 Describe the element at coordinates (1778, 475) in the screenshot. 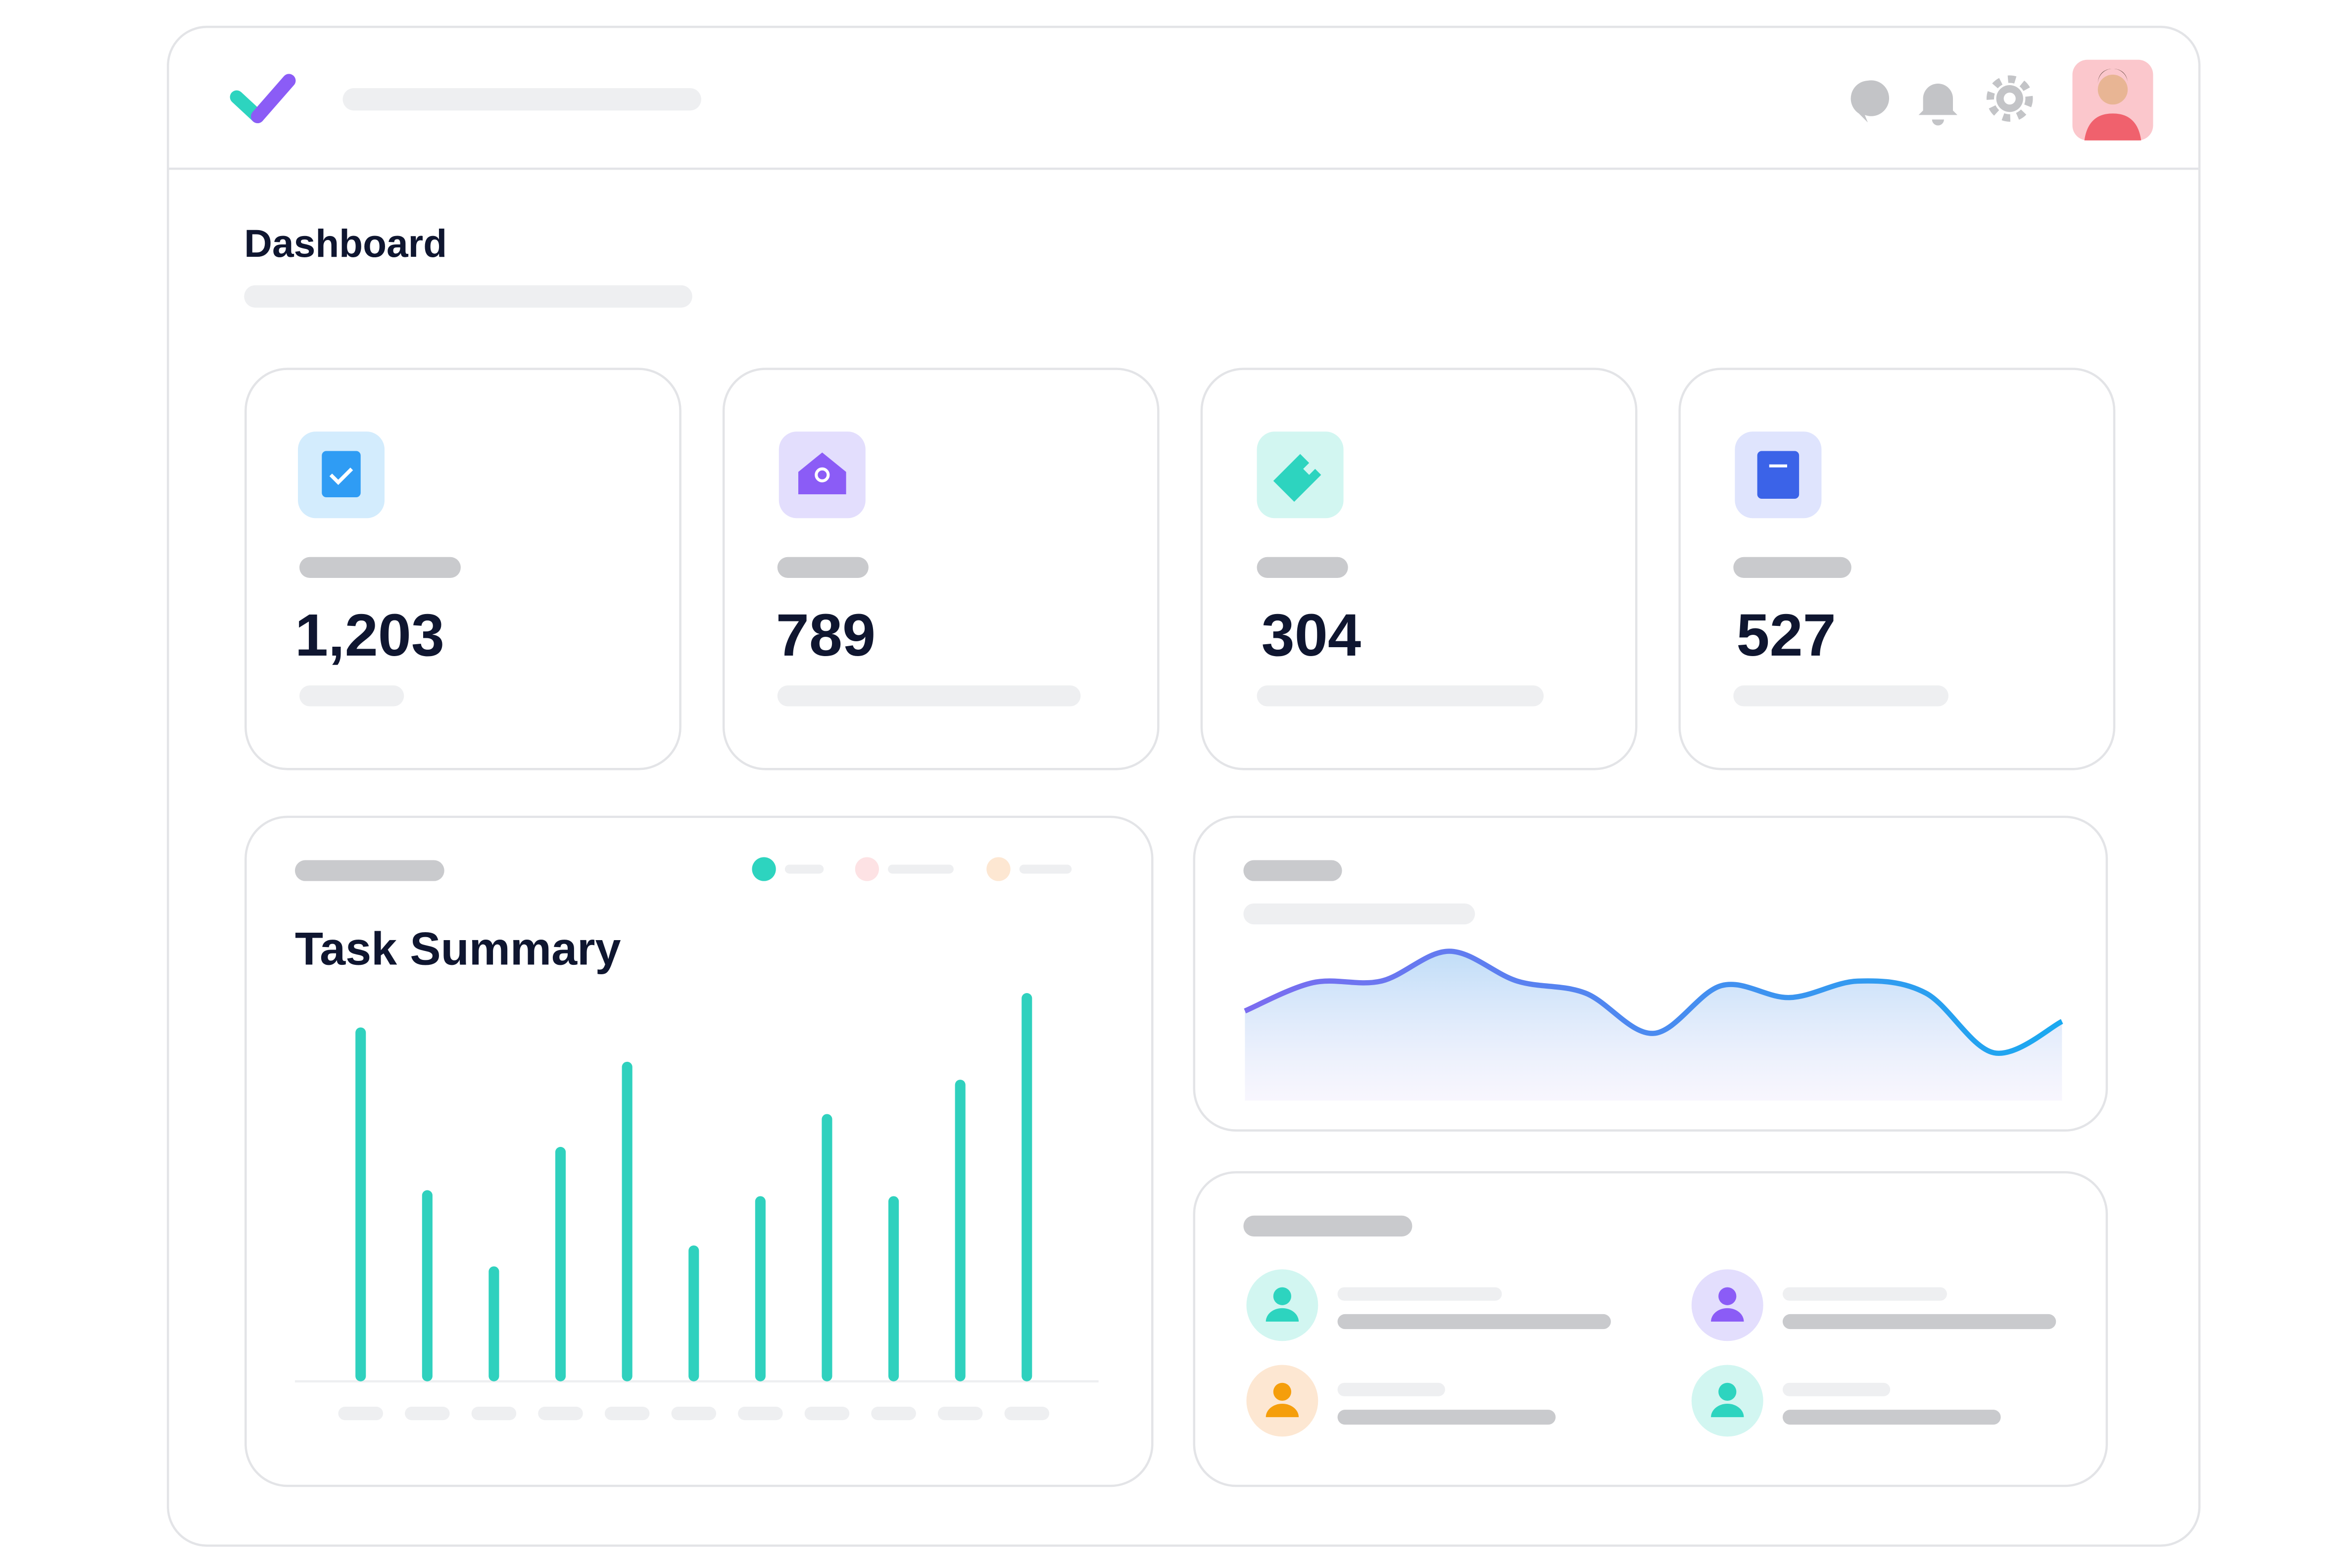

I see `book-icon` at that location.